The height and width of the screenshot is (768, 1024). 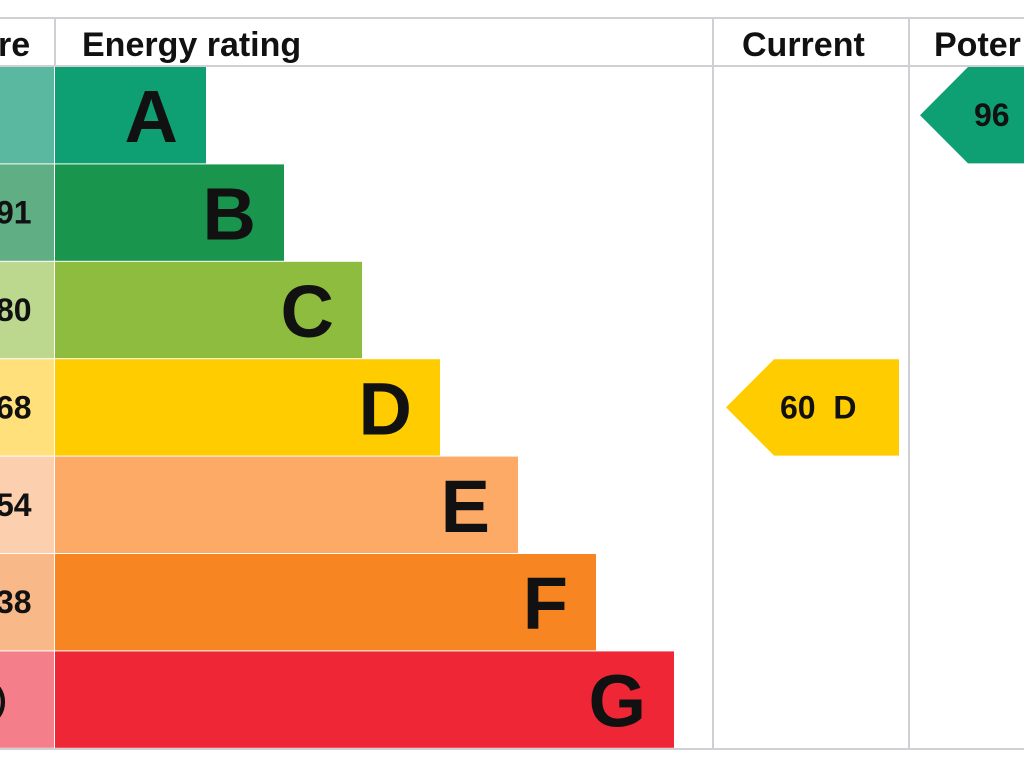 I want to click on score-label-c: 80, so click(x=16, y=310).